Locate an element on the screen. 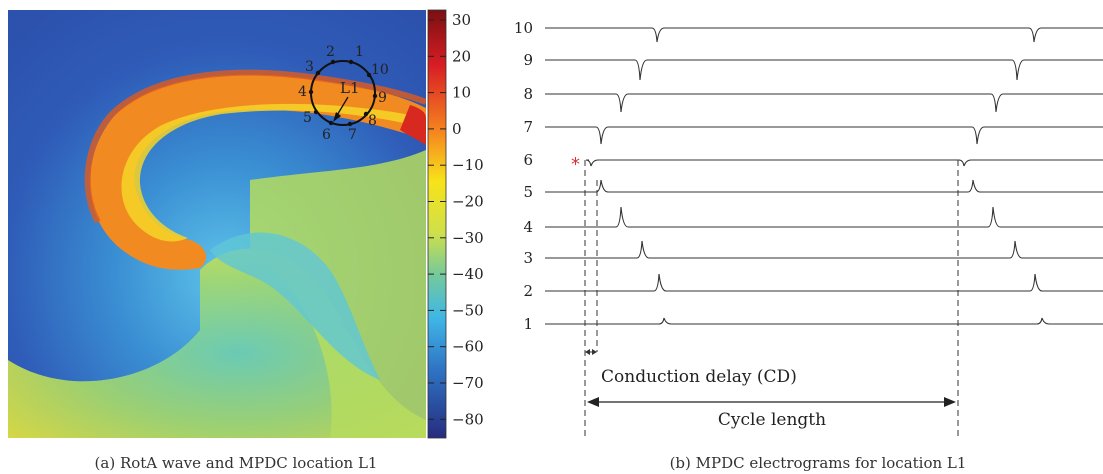  channel-label-4: 4 is located at coordinates (528, 227).